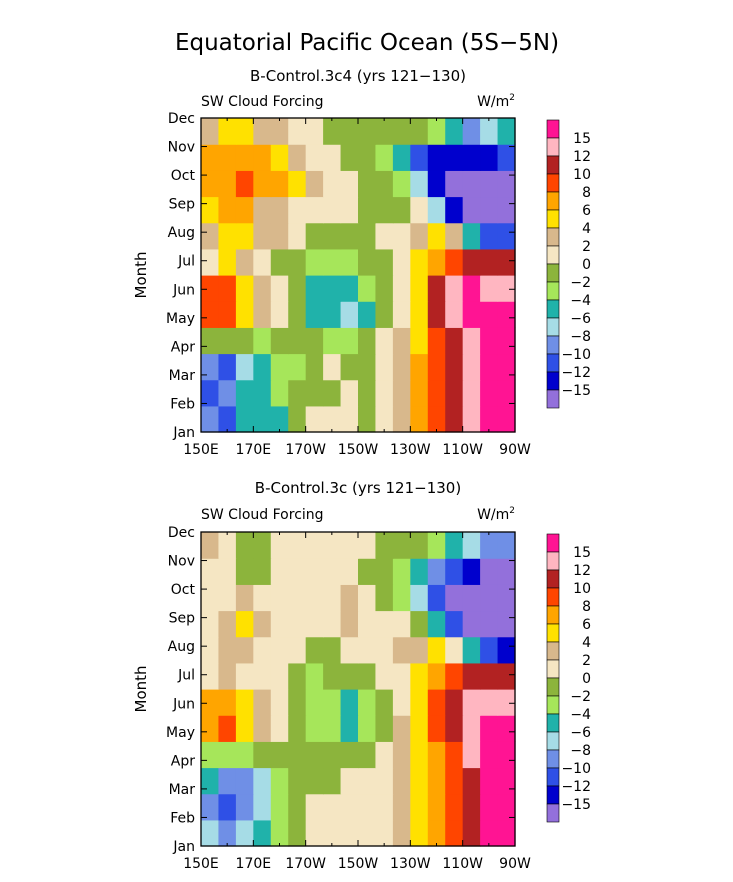  What do you see at coordinates (183, 590) in the screenshot?
I see `y-tick-label: Oct` at bounding box center [183, 590].